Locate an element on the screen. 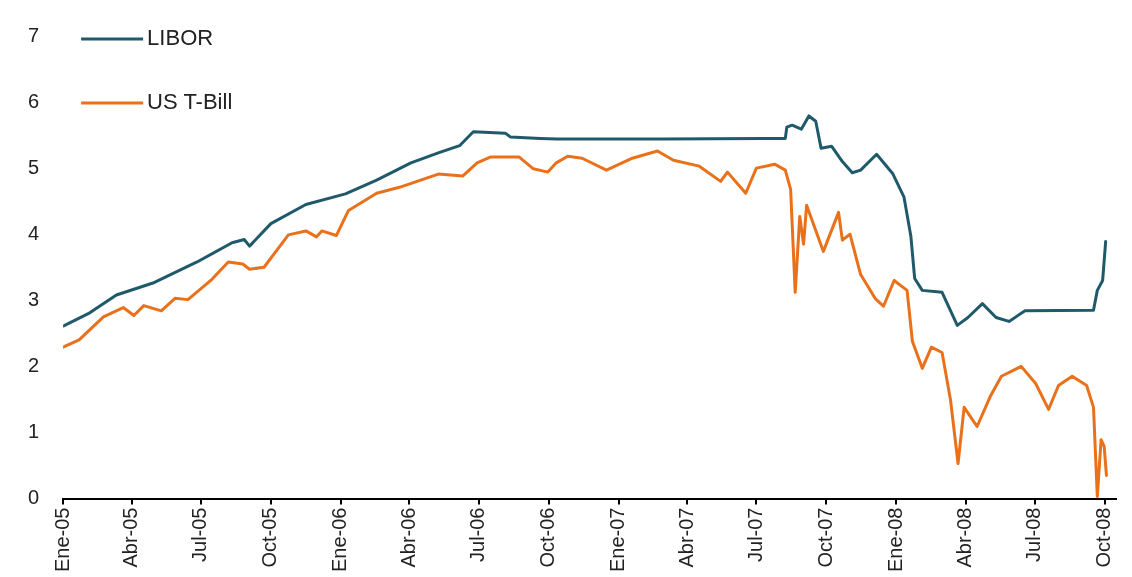 Image resolution: width=1132 pixels, height=577 pixels. x-tick-label: Jul-06 is located at coordinates (477, 534).